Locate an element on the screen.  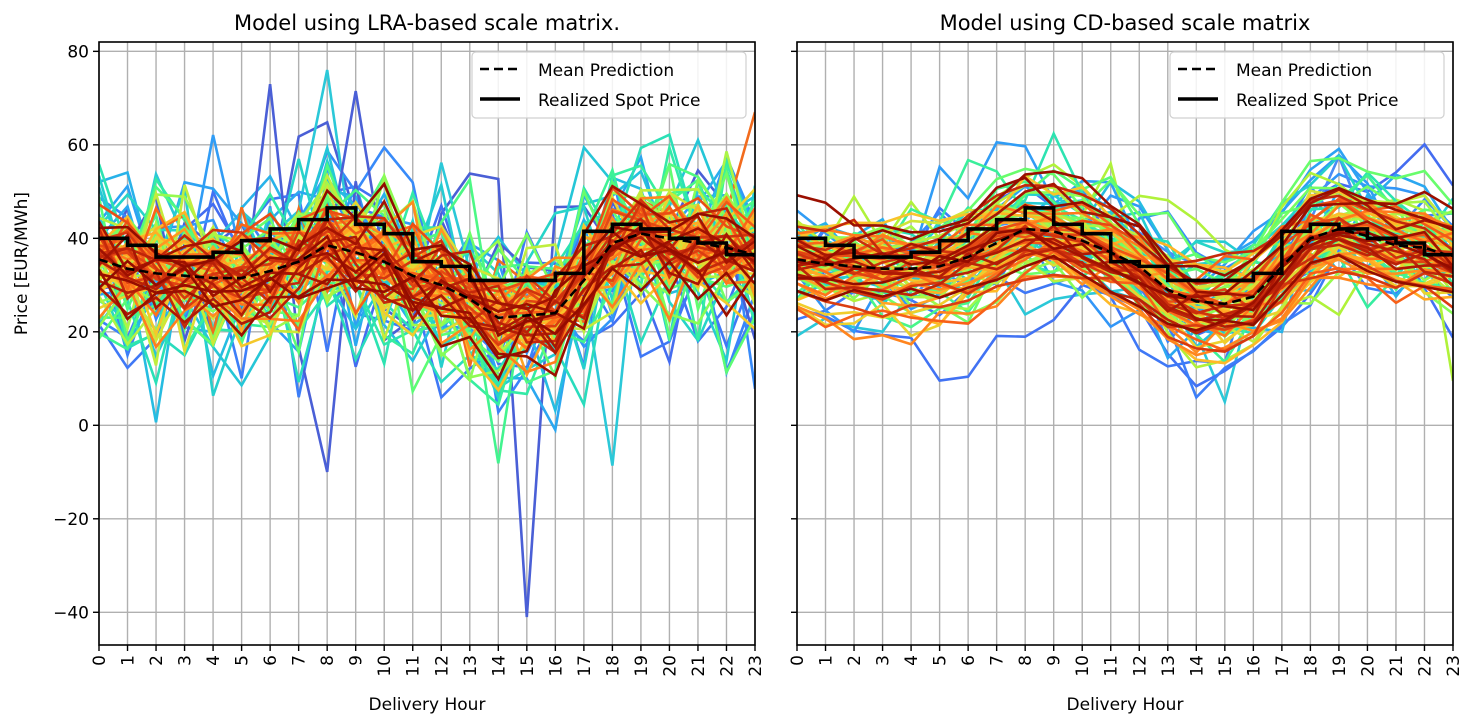
x-tick-label: 13 is located at coordinates (471, 666).